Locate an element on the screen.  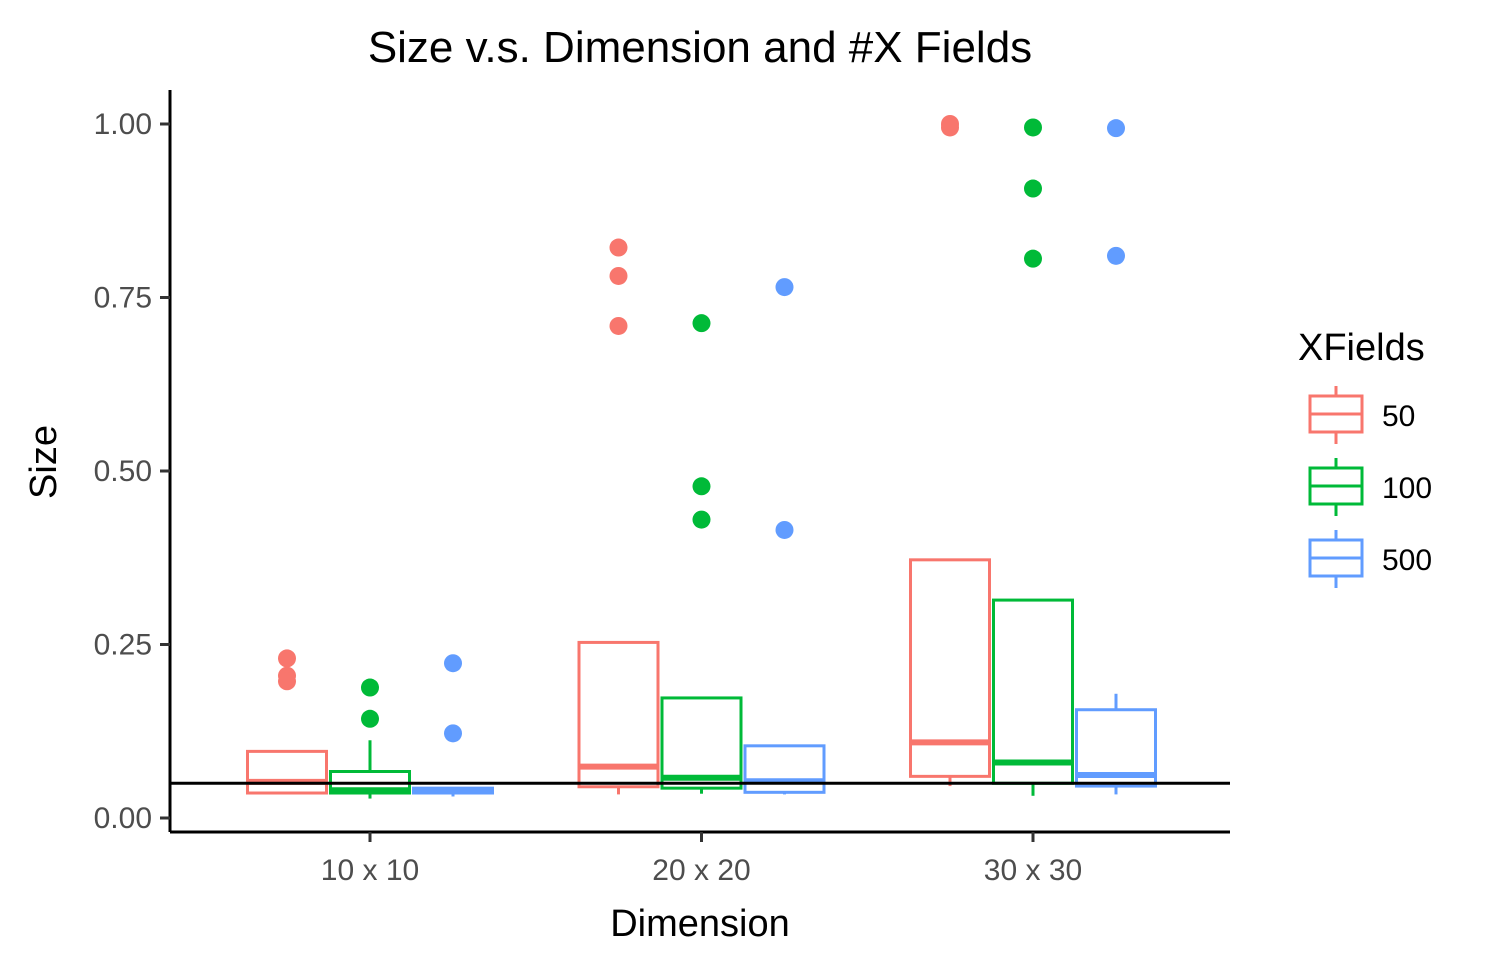
box-500-20x20 is located at coordinates (784, 536).